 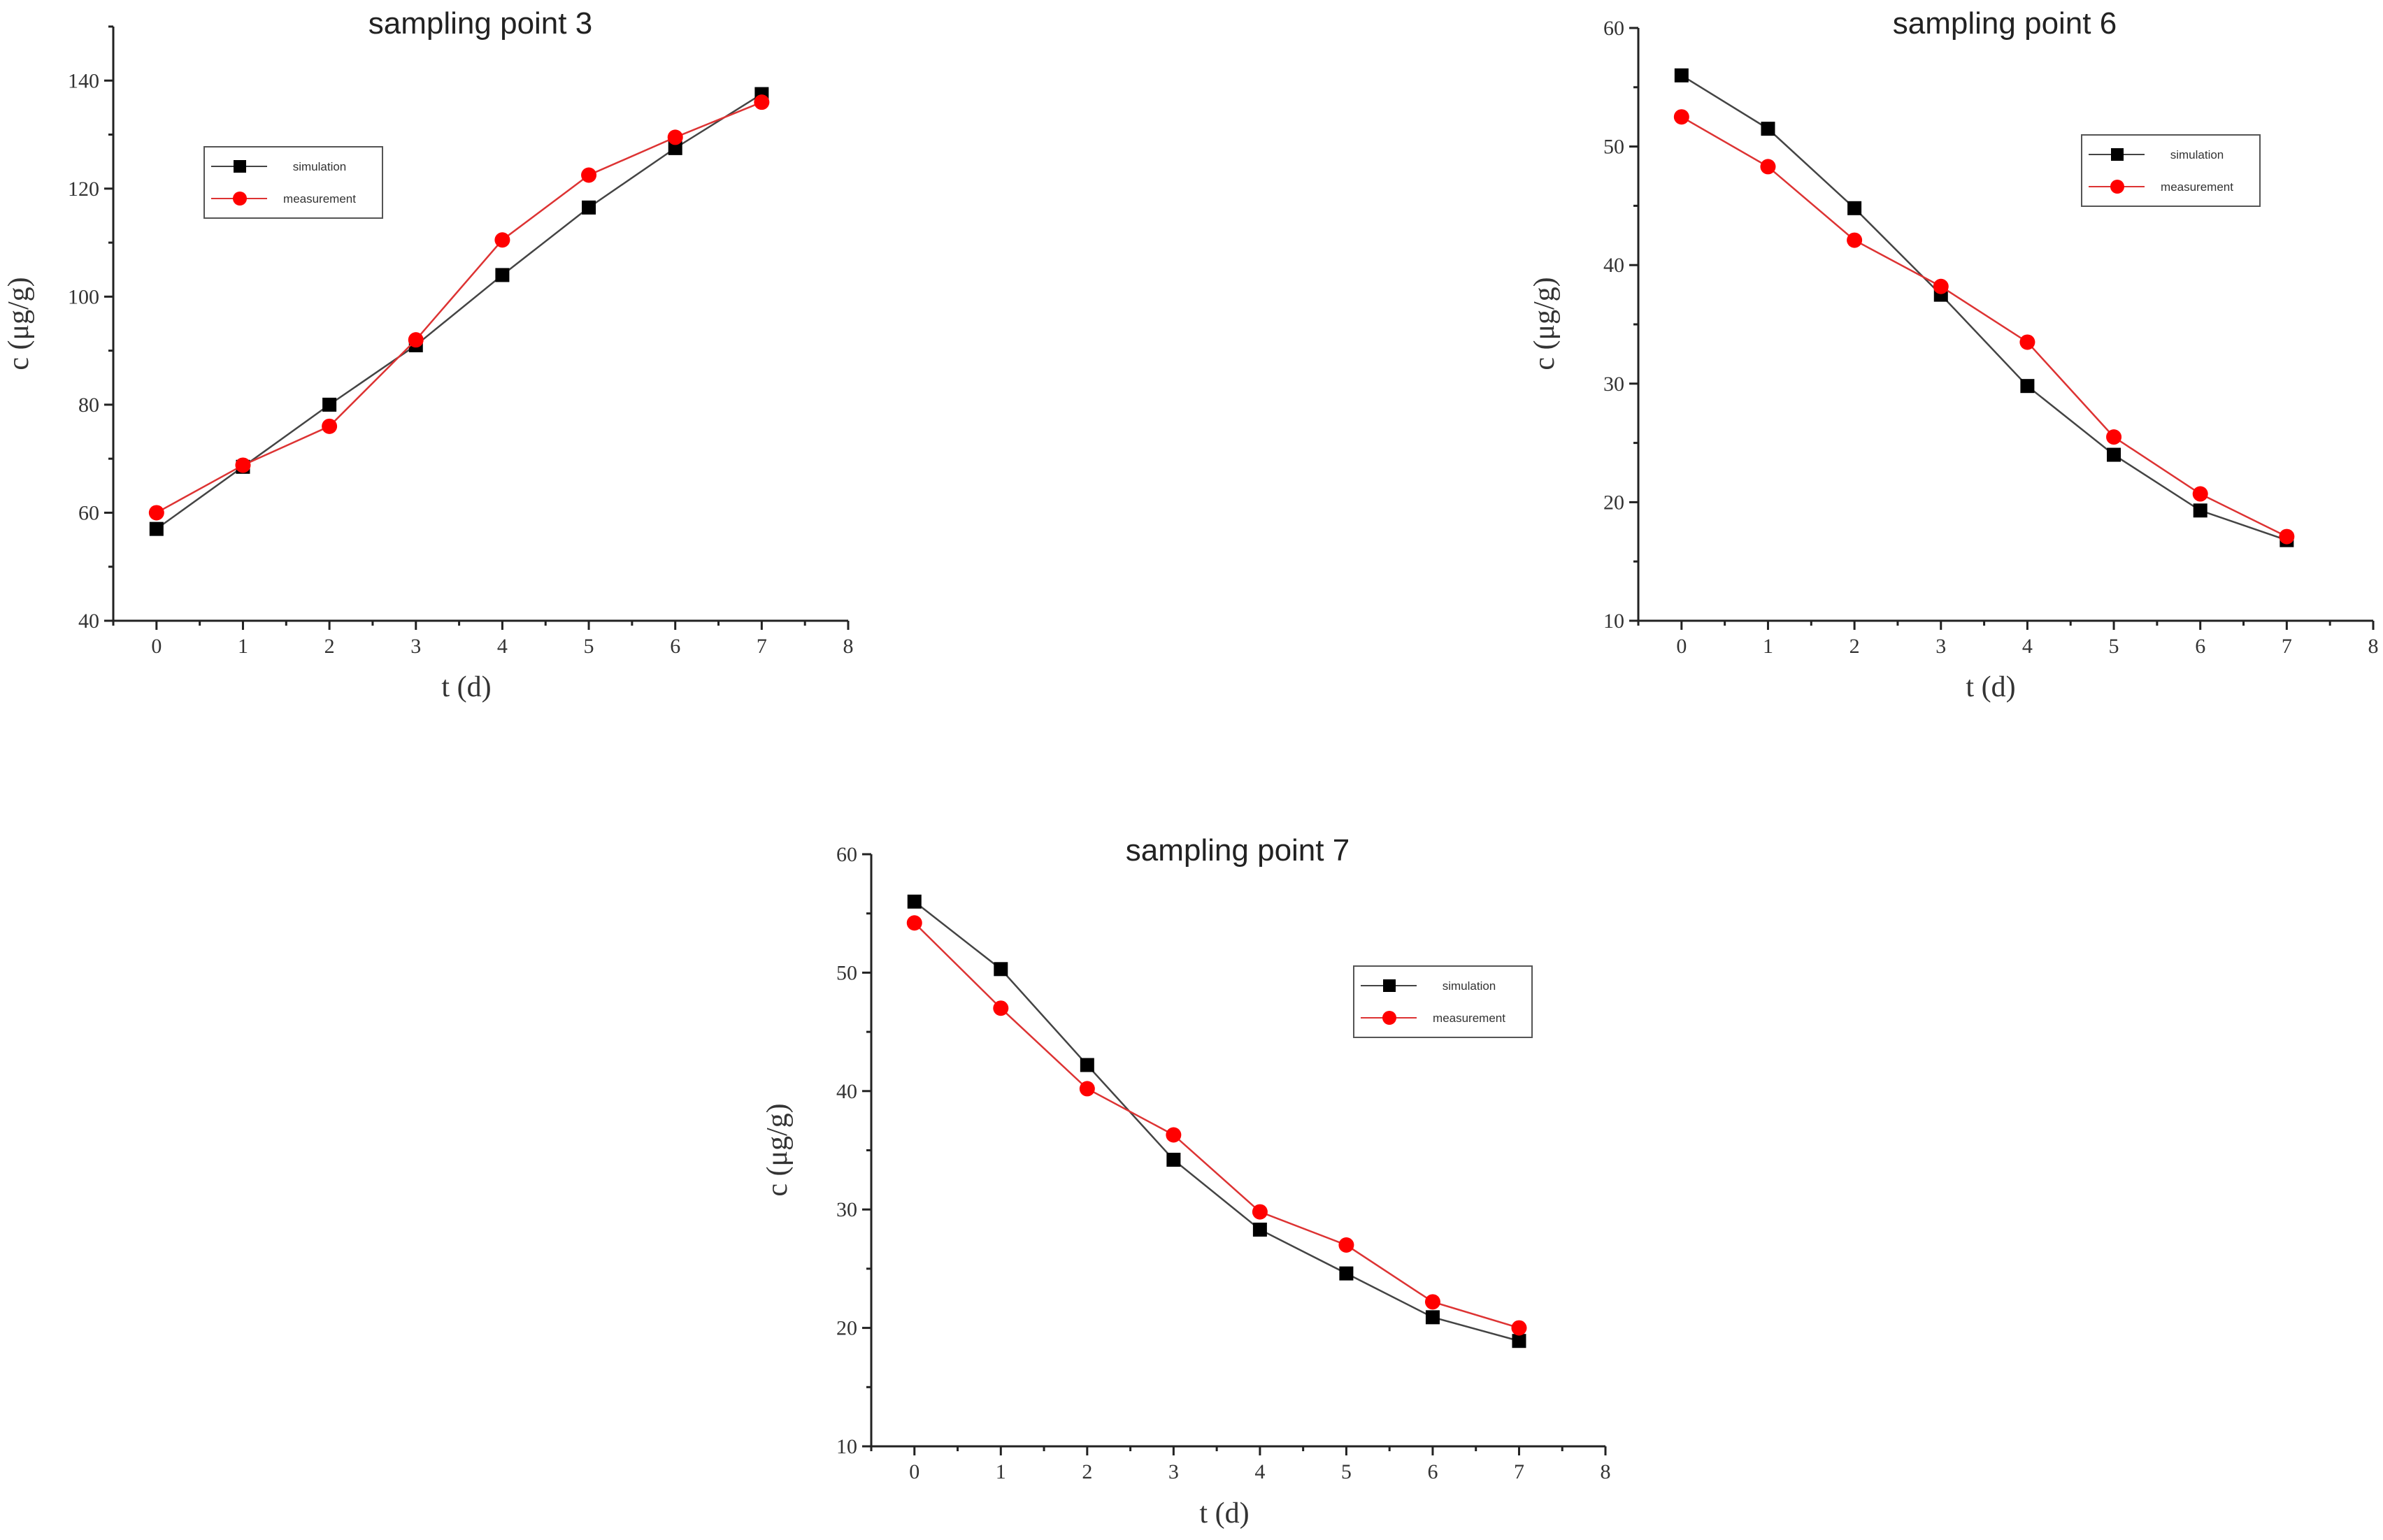 What do you see at coordinates (83, 296) in the screenshot?
I see `y-tick-label: 100` at bounding box center [83, 296].